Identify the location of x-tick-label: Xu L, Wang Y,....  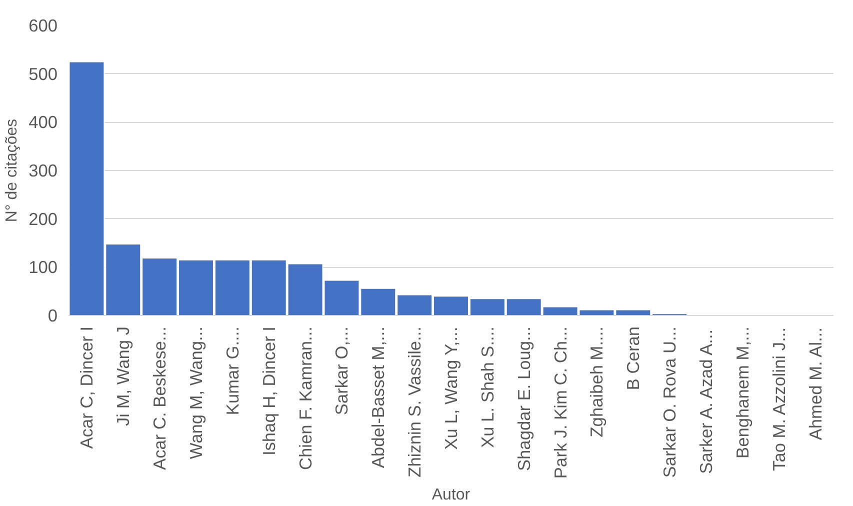
(451, 388).